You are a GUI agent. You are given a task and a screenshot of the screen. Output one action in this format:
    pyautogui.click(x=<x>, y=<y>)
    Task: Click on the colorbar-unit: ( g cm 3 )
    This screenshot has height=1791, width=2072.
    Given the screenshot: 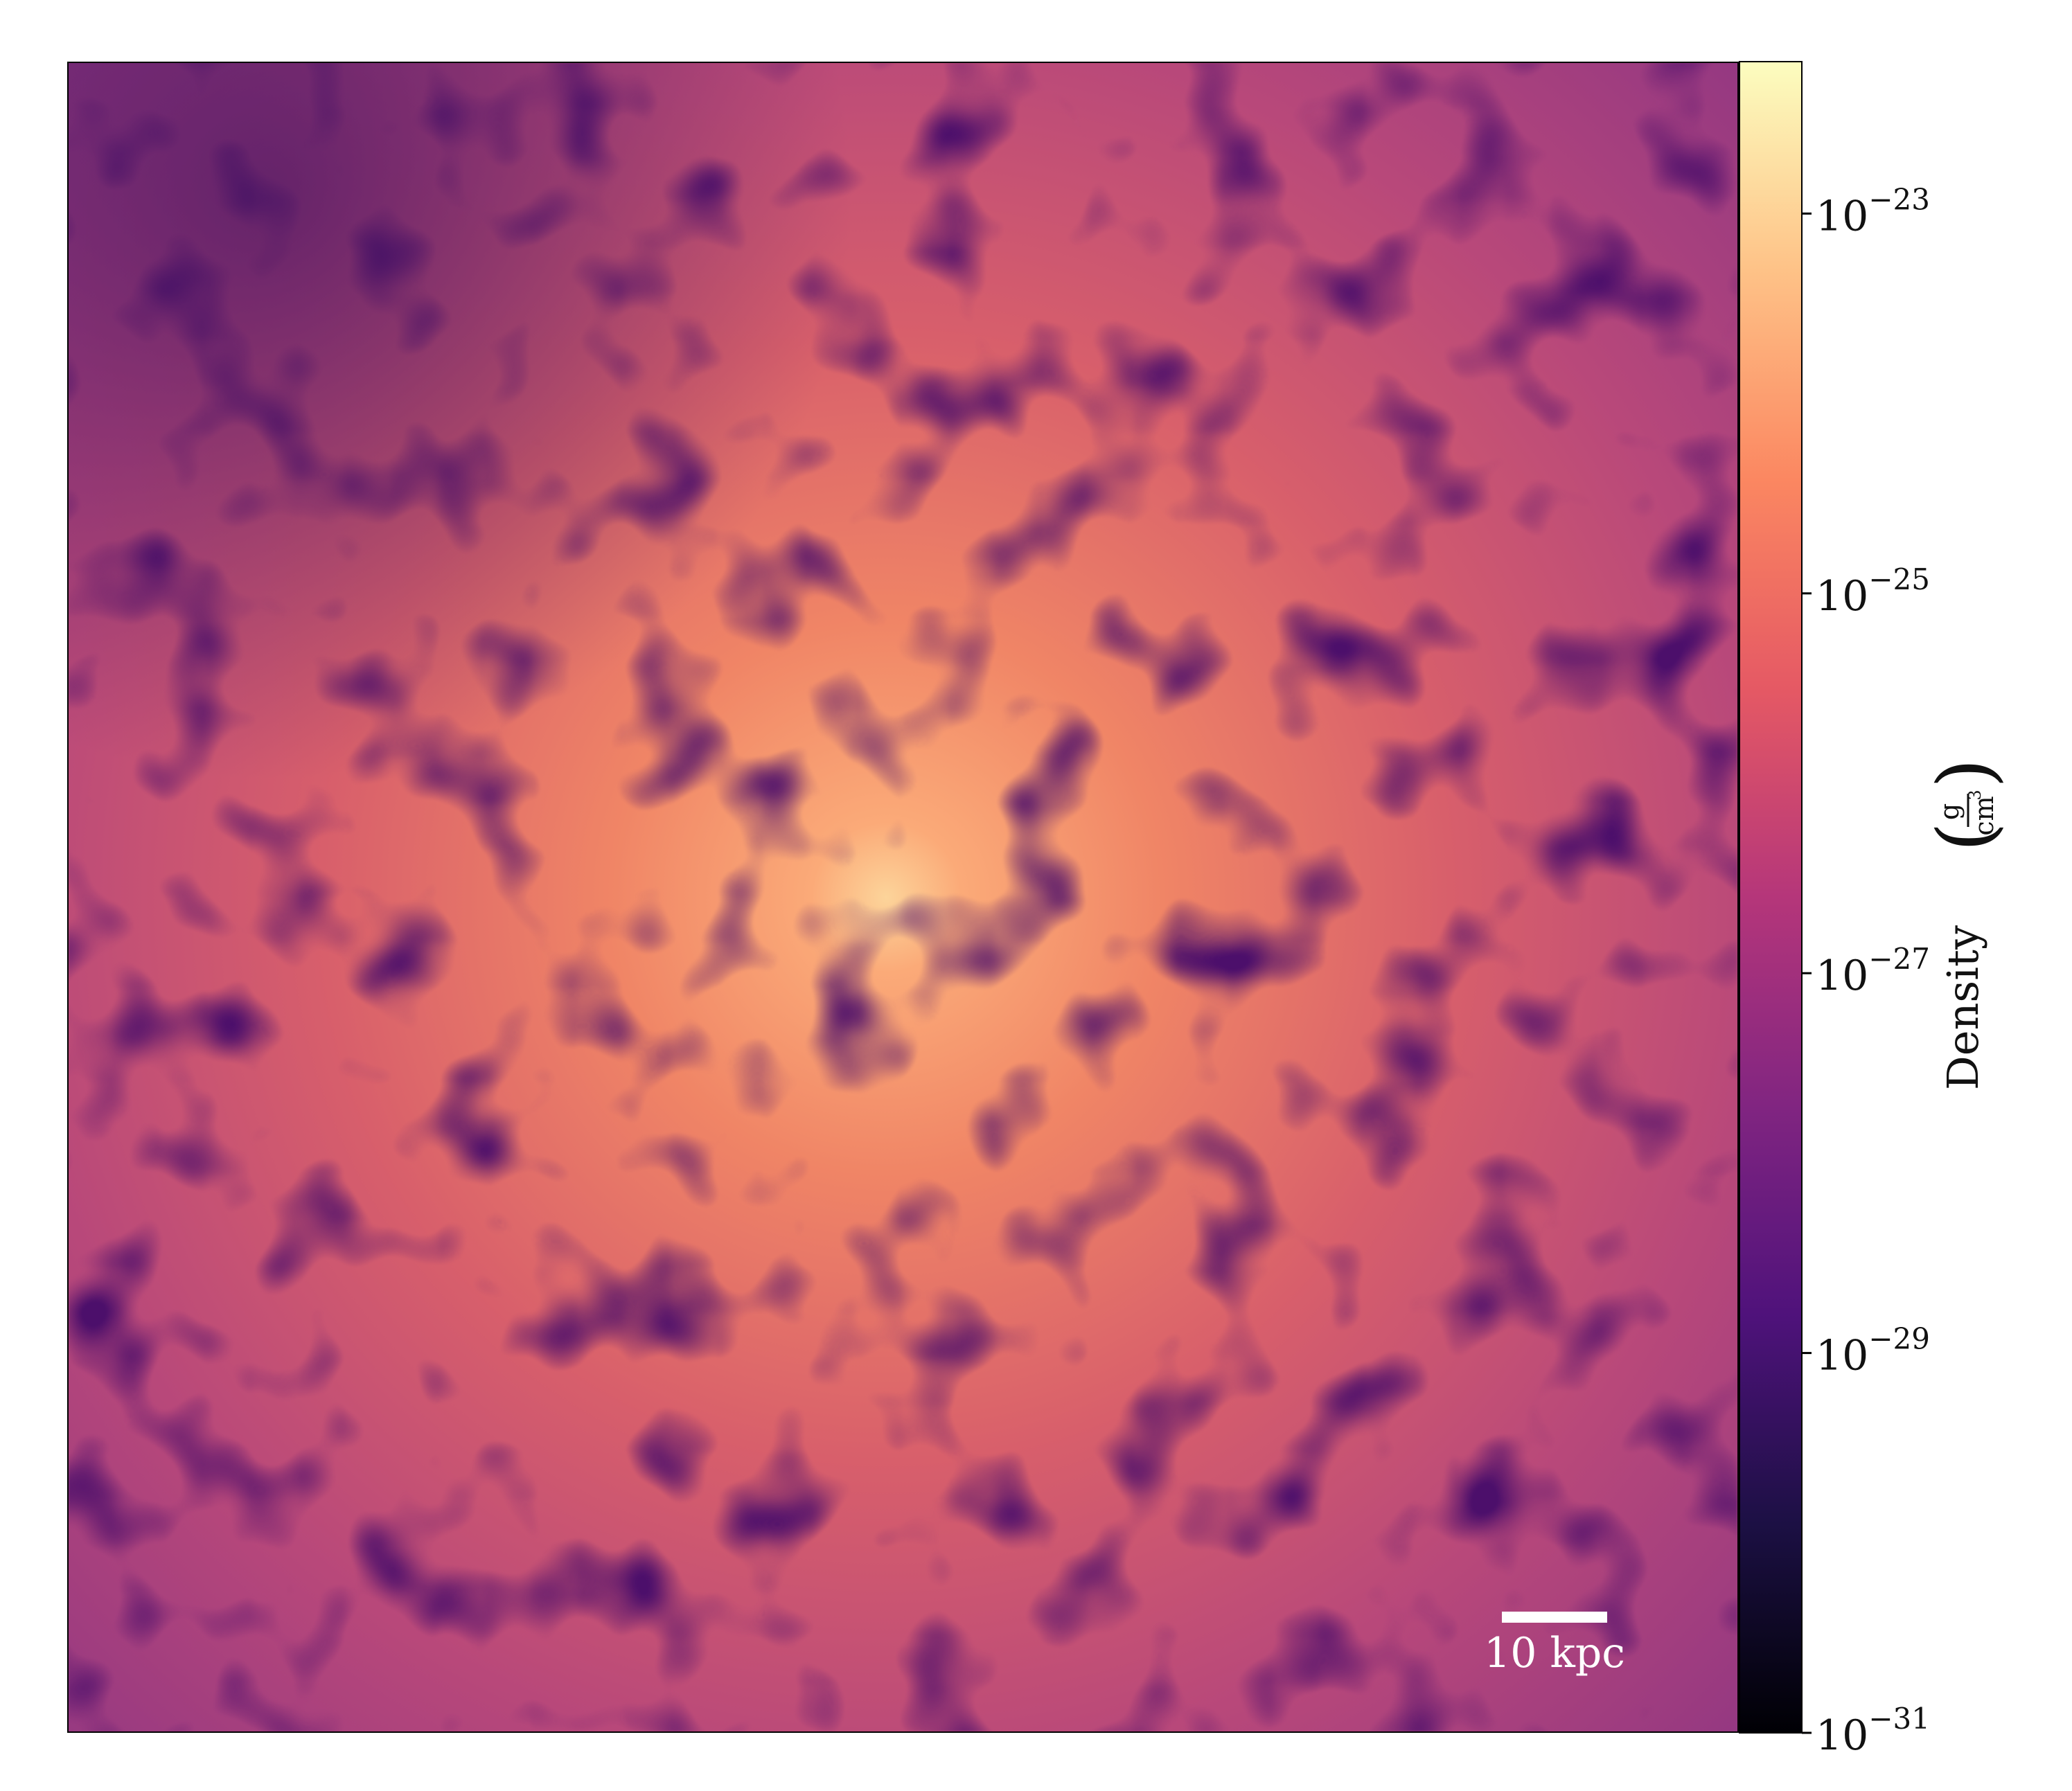 What is the action you would take?
    pyautogui.click(x=1965, y=805)
    